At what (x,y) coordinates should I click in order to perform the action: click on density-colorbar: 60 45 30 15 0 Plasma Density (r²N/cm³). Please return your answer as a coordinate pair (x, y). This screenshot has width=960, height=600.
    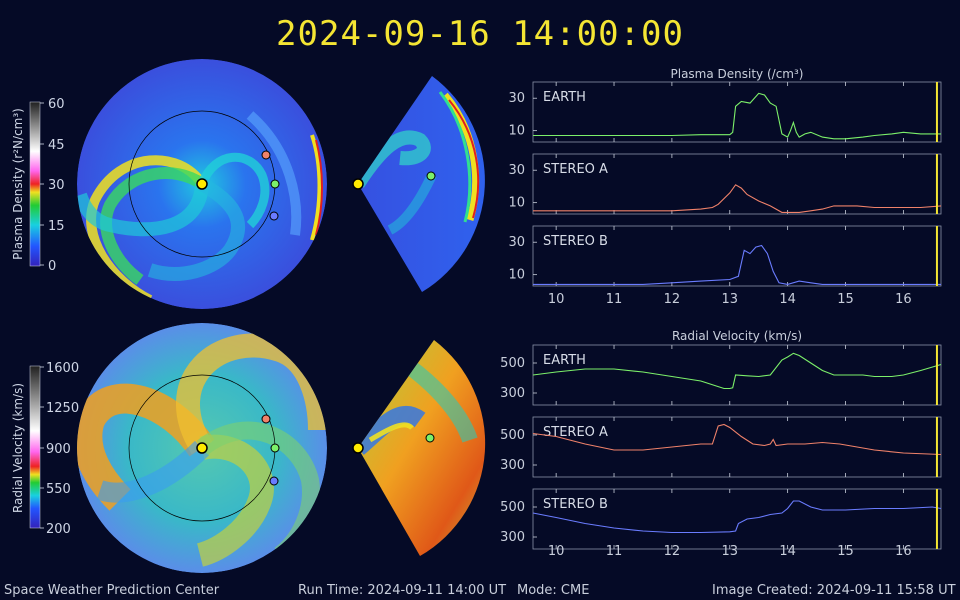
    Looking at the image, I should click on (38, 185).